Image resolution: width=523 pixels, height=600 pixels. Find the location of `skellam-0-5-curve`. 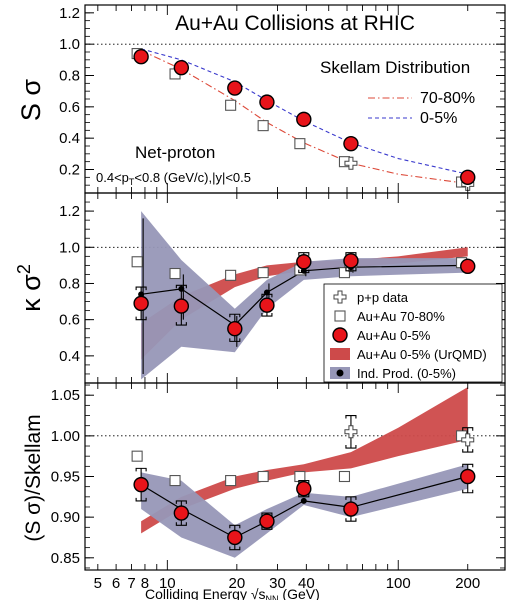

skellam-0-5-curve is located at coordinates (304, 111).